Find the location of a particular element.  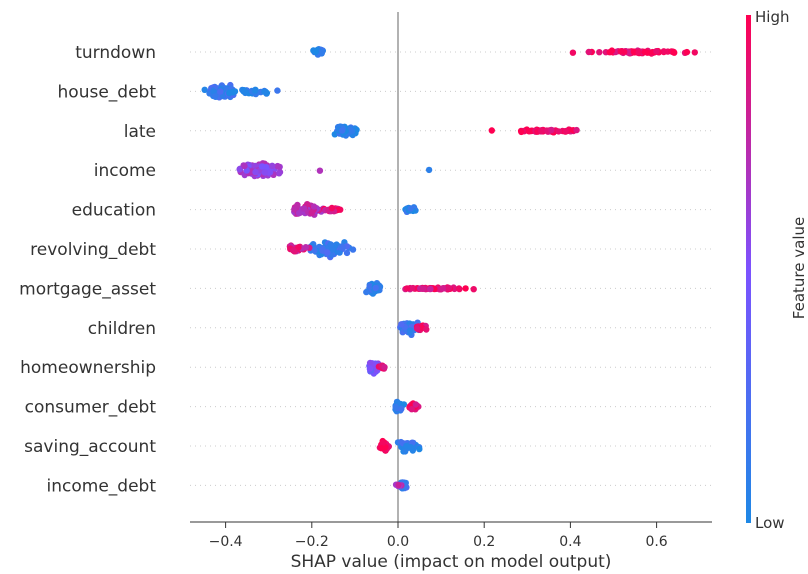

feature-label-revolving_debt: revolving_debt is located at coordinates (93, 250).